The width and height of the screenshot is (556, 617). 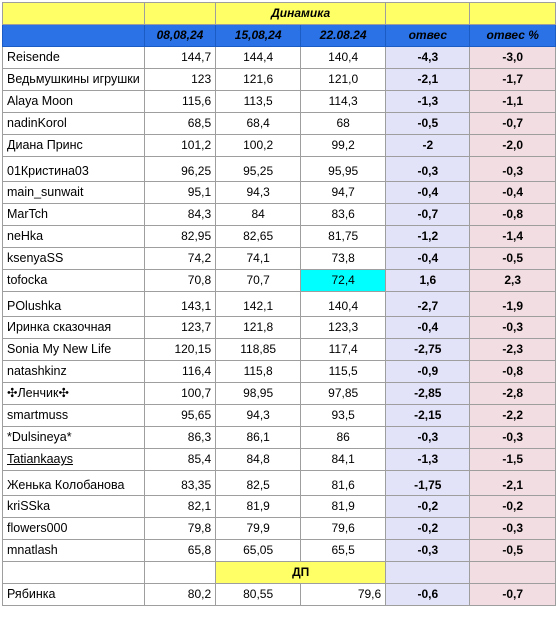 I want to click on row-weight-1: 123, so click(x=180, y=79).